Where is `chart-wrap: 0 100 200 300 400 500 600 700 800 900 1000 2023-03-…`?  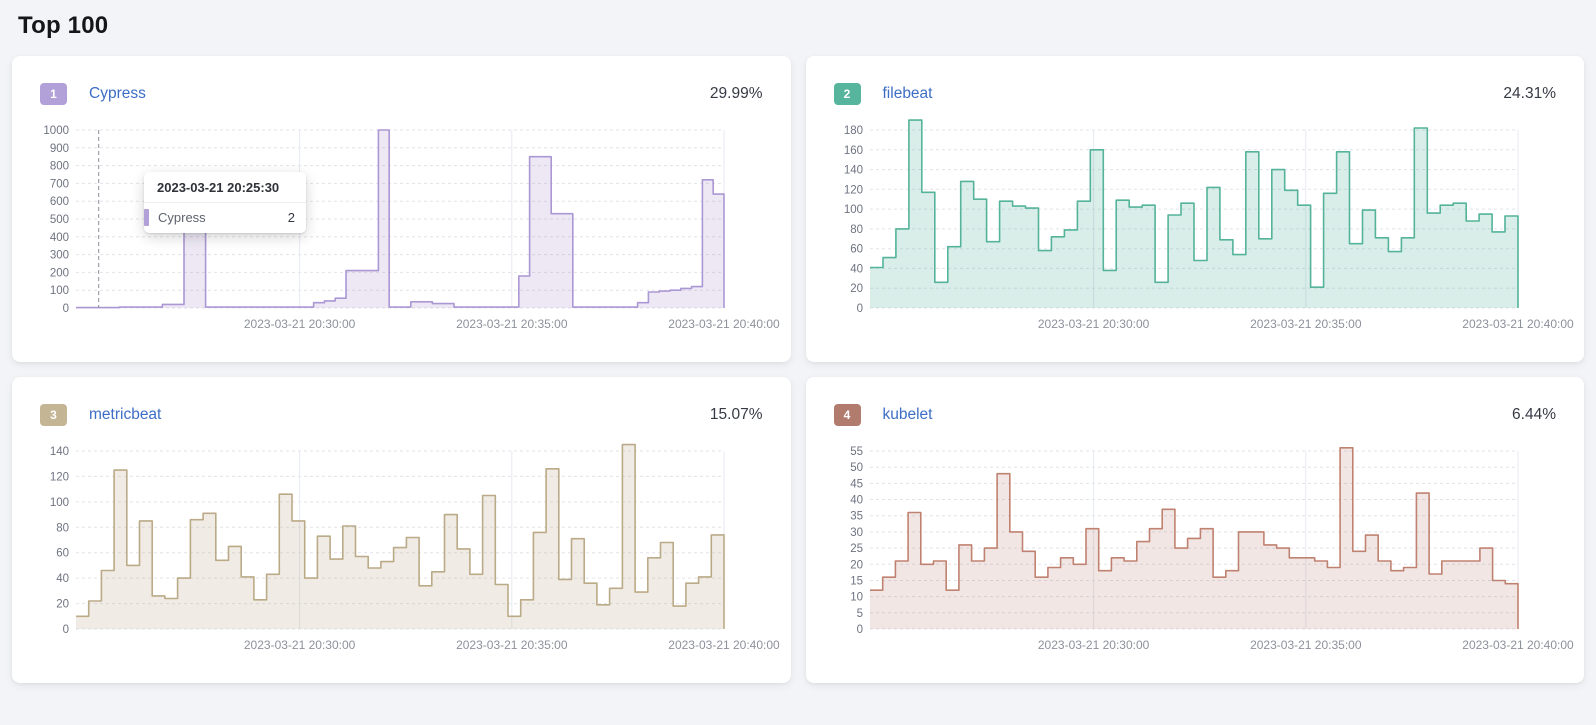
chart-wrap: 0 100 200 300 400 500 600 700 800 900 1000 2023-03-… is located at coordinates (410, 229).